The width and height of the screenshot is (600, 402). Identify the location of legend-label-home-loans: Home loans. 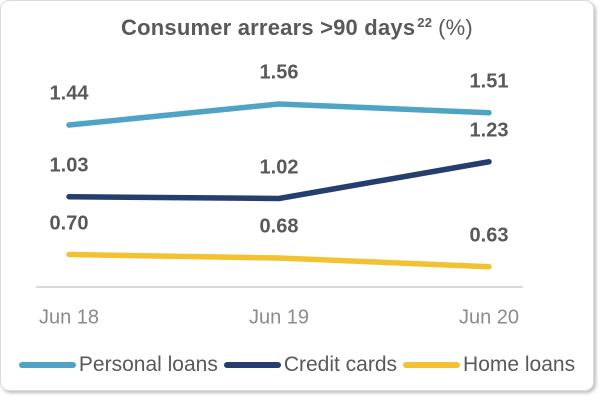
(519, 364).